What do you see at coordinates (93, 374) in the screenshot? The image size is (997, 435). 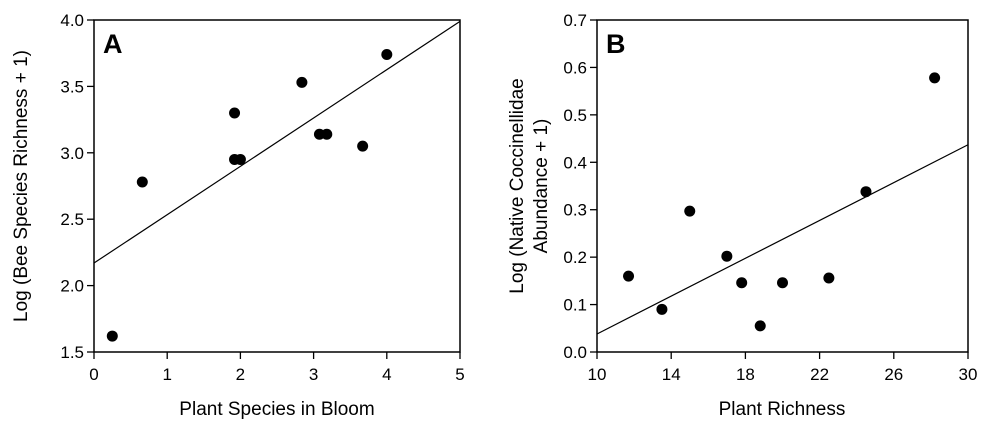 I see `panel-a-x-tick-label: 0` at bounding box center [93, 374].